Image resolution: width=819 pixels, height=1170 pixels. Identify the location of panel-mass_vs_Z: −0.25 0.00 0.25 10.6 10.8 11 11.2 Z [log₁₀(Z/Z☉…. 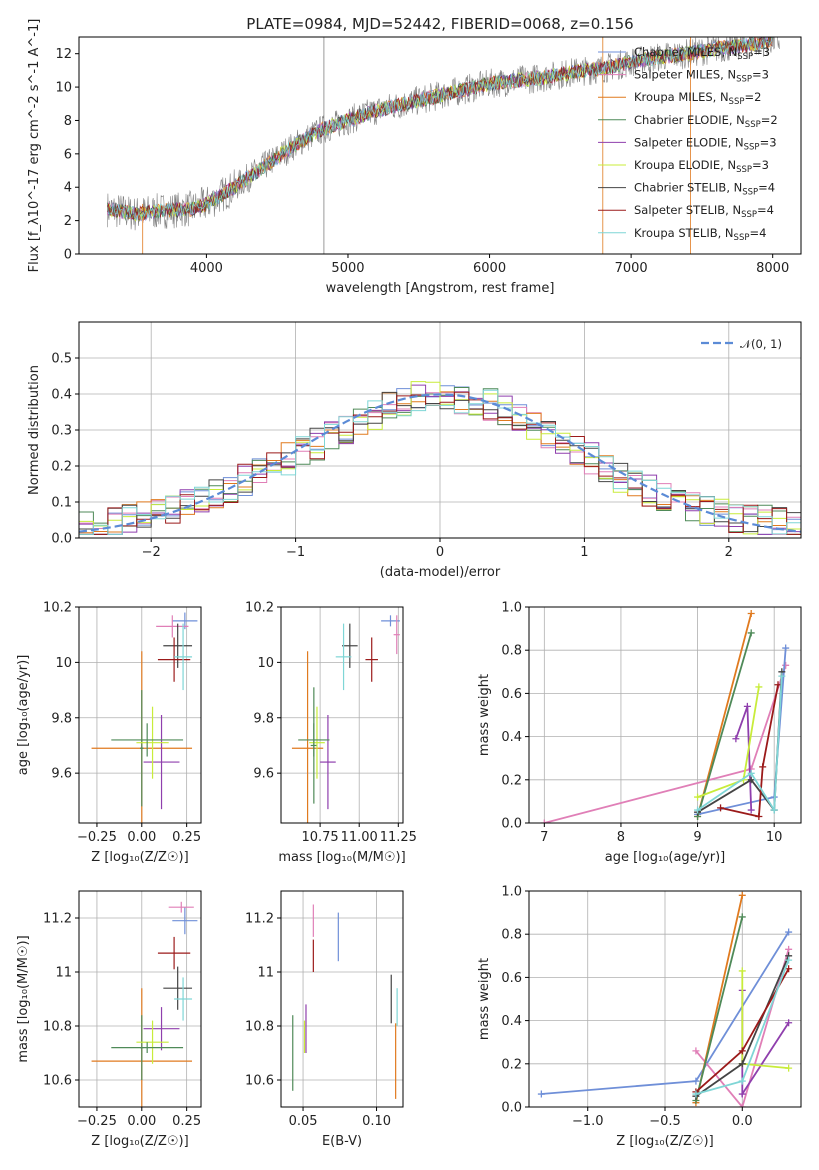
(109, 1019).